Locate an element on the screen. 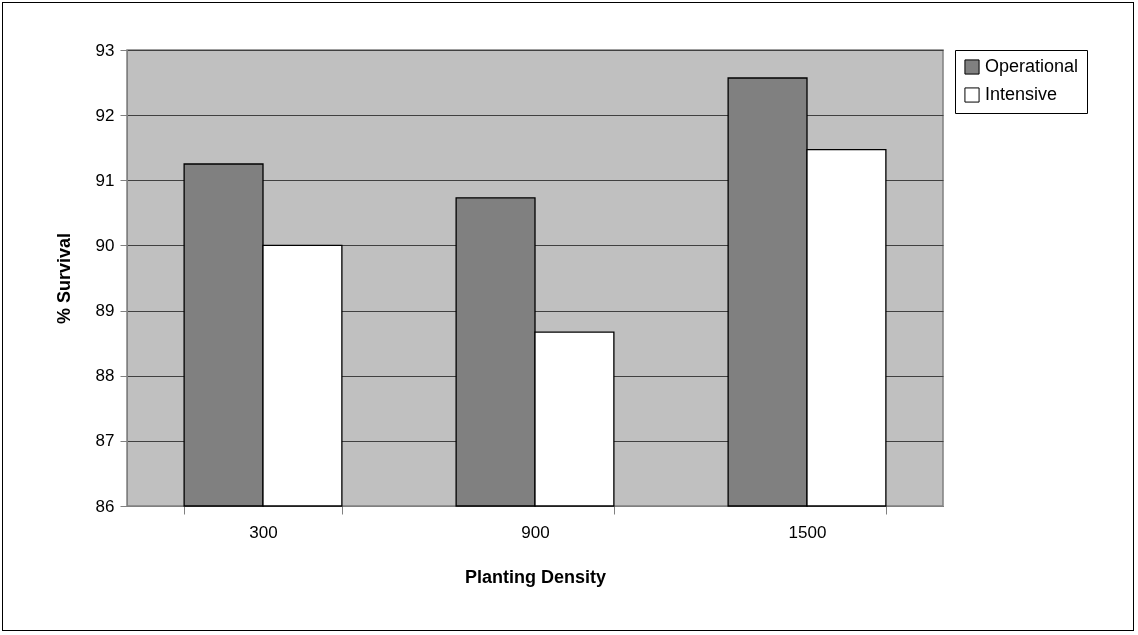  y-axis-title: % Survival is located at coordinates (63, 278).